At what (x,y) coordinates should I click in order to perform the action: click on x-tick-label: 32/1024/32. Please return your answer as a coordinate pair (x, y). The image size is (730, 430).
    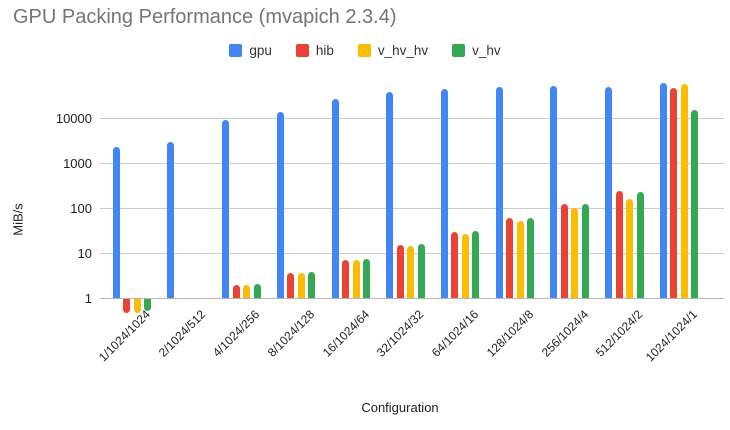
    Looking at the image, I should click on (400, 333).